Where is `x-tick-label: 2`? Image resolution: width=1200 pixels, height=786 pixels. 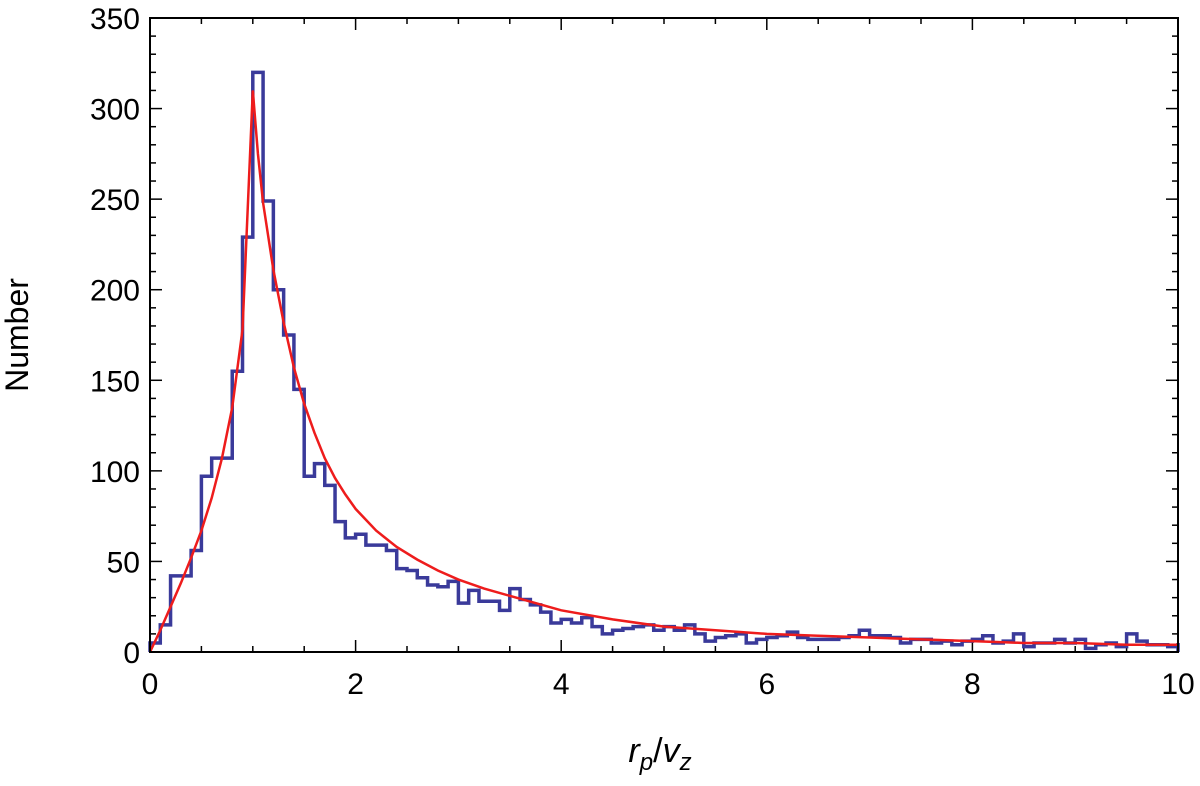
x-tick-label: 2 is located at coordinates (355, 684).